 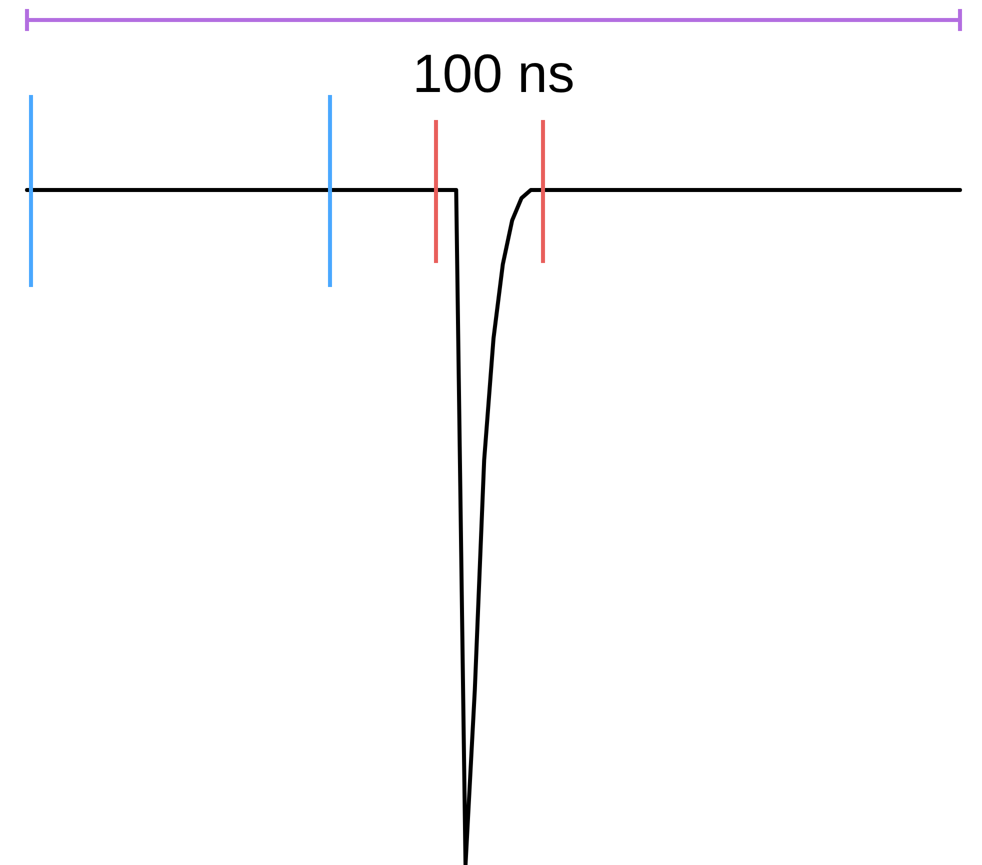 What do you see at coordinates (493, 74) in the screenshot?
I see `text: 100 ns` at bounding box center [493, 74].